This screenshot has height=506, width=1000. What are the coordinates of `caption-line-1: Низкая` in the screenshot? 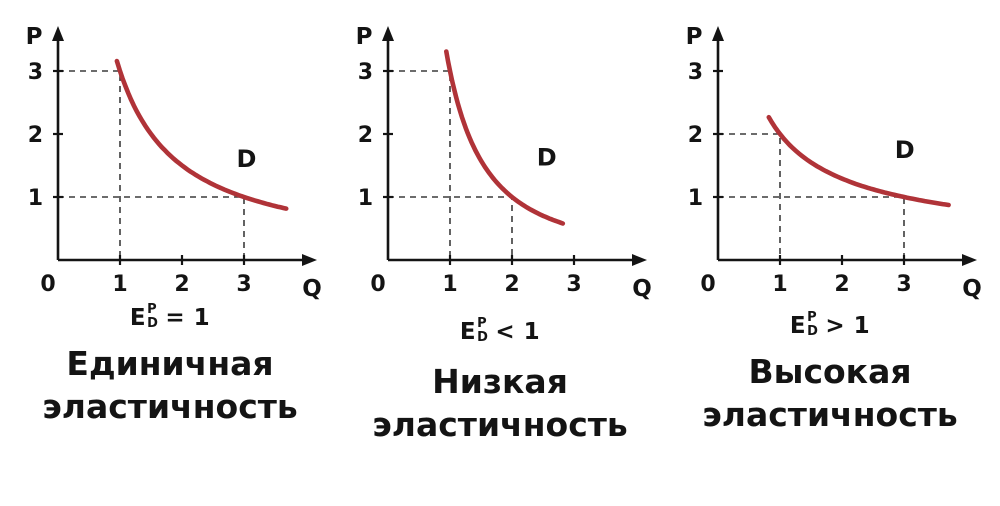 It's located at (500, 382).